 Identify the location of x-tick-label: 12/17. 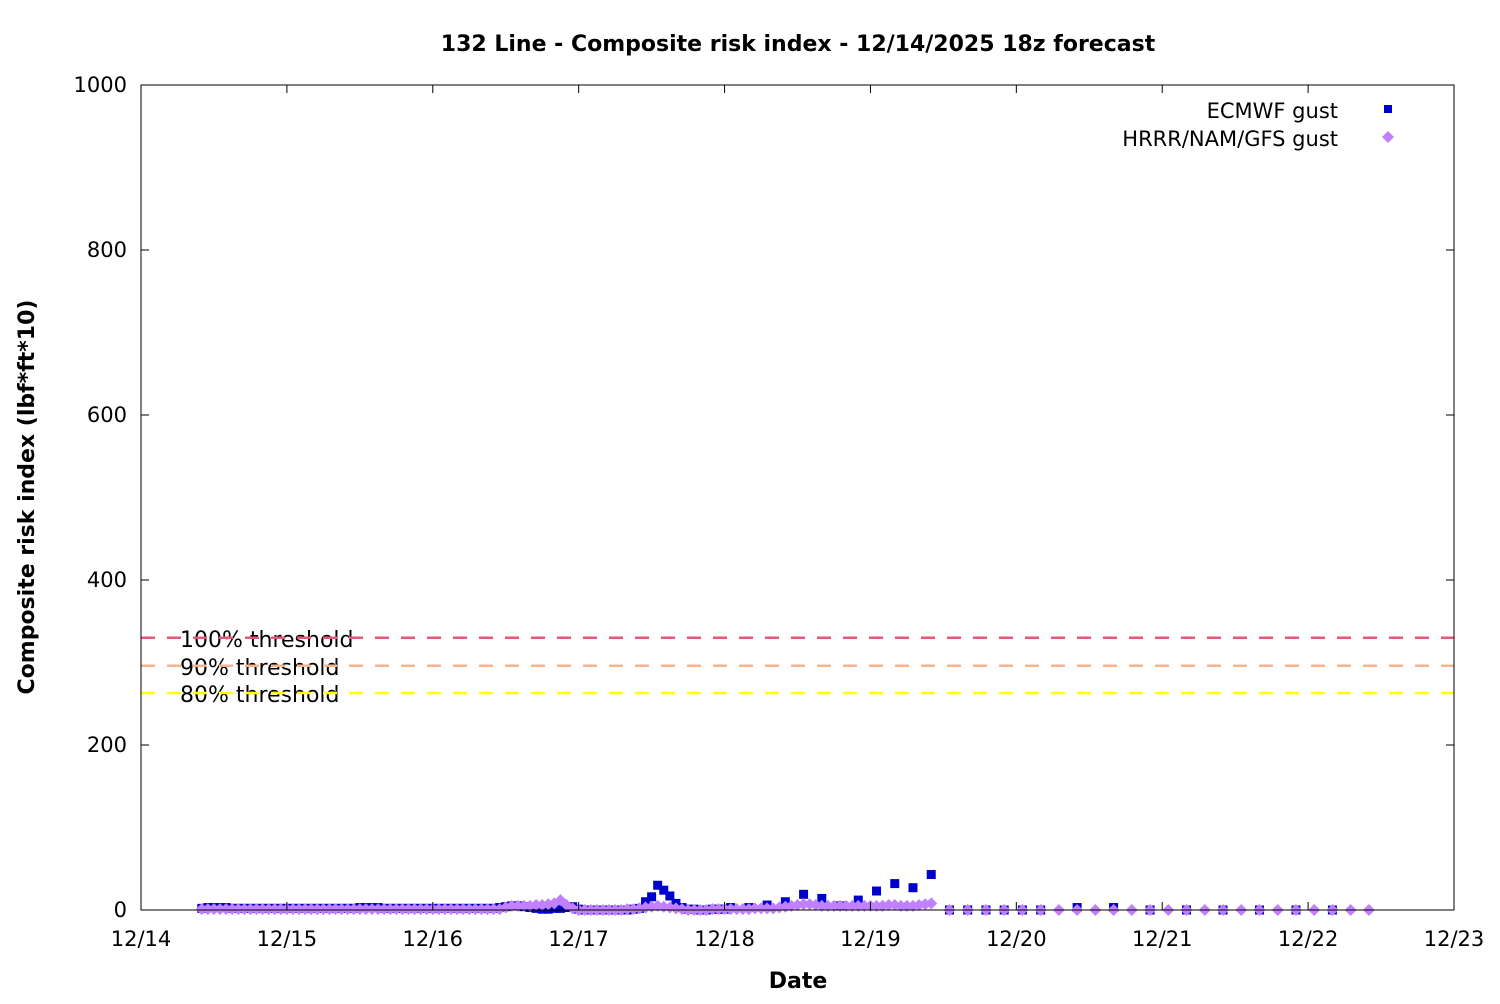
(578, 939).